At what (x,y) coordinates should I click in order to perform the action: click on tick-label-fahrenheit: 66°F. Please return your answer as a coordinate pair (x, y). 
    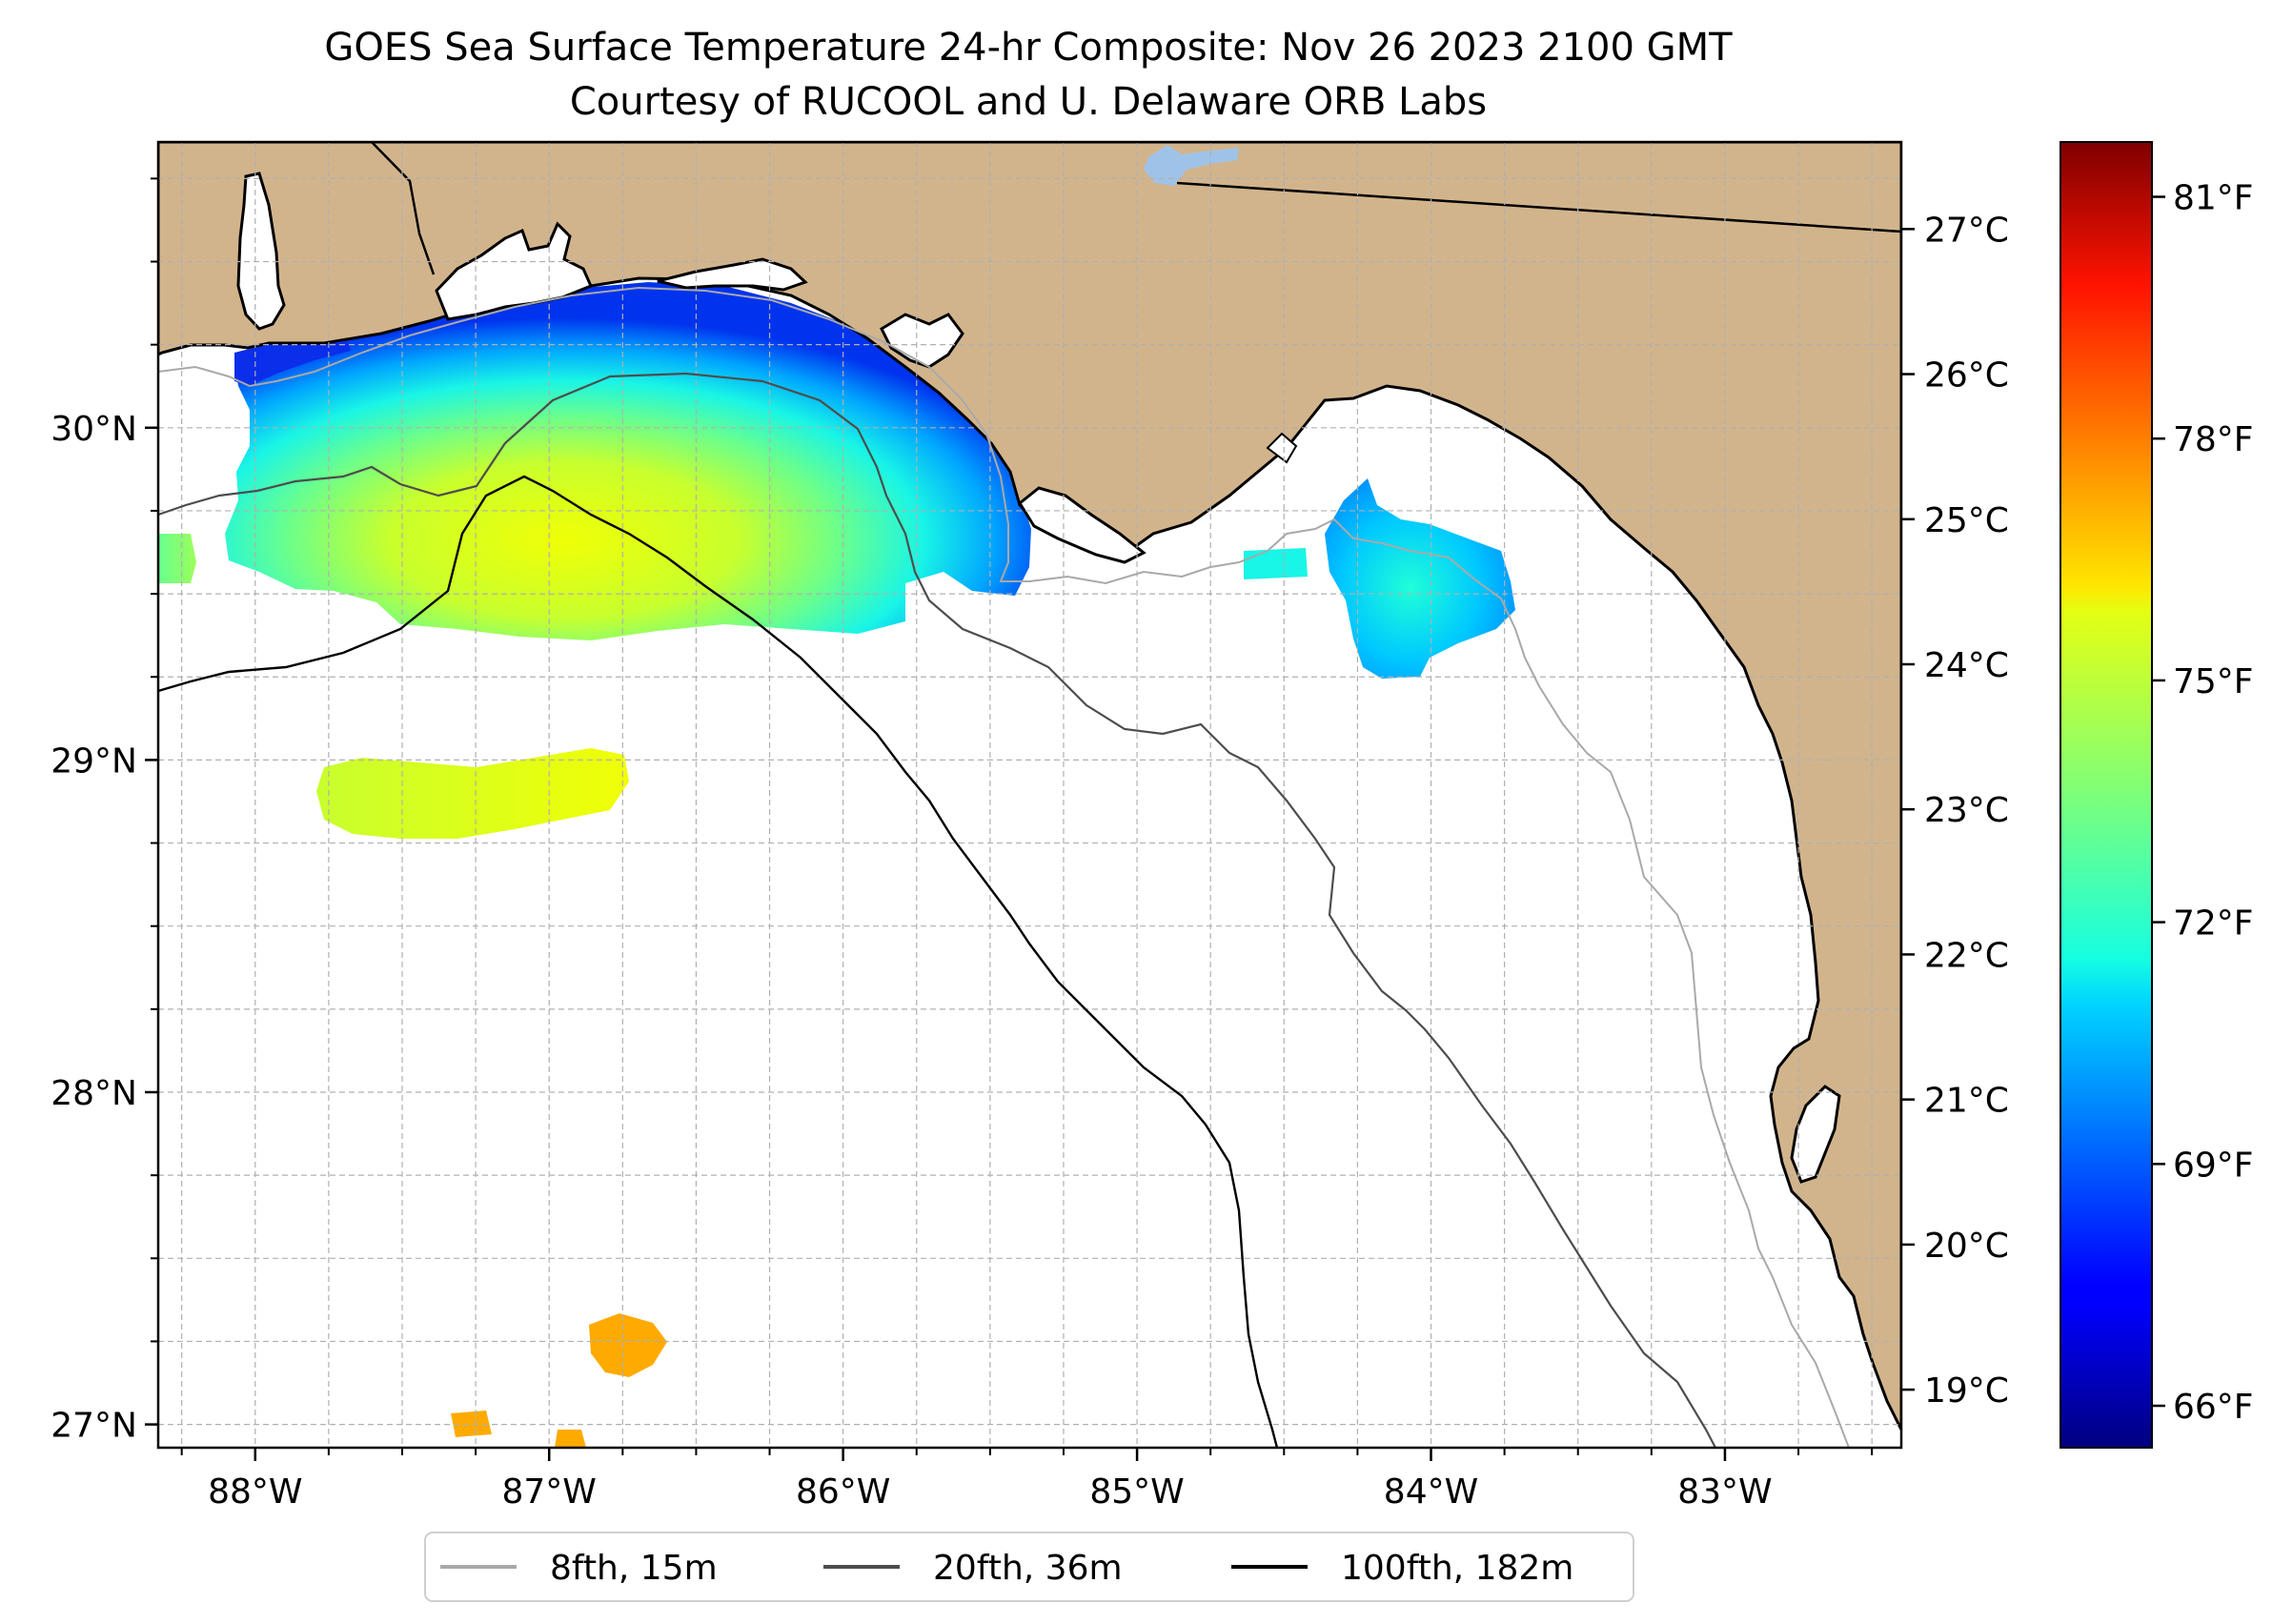
    Looking at the image, I should click on (2213, 1407).